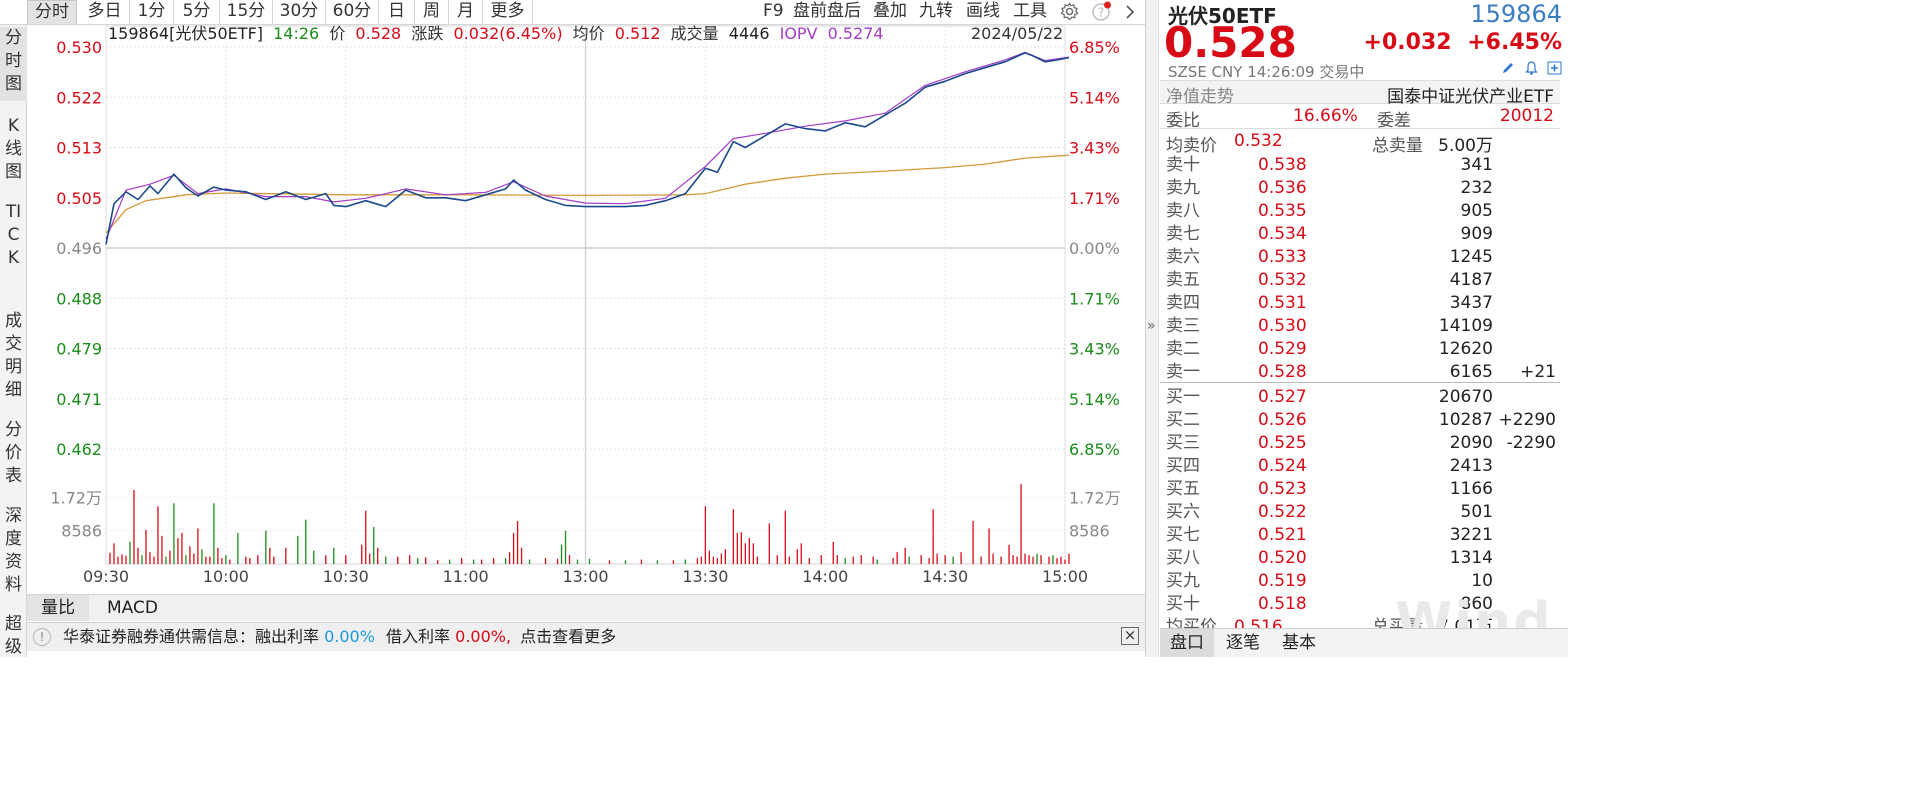 The image size is (1920, 804). What do you see at coordinates (299, 12) in the screenshot?
I see `tab-30min: 30分` at bounding box center [299, 12].